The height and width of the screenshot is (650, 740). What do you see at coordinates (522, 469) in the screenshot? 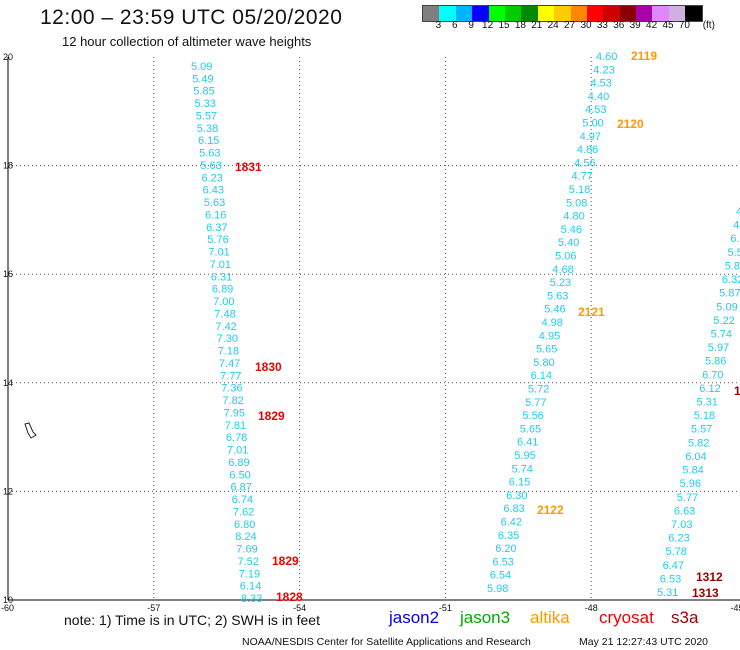
I see `track-value-central: 5.74` at bounding box center [522, 469].